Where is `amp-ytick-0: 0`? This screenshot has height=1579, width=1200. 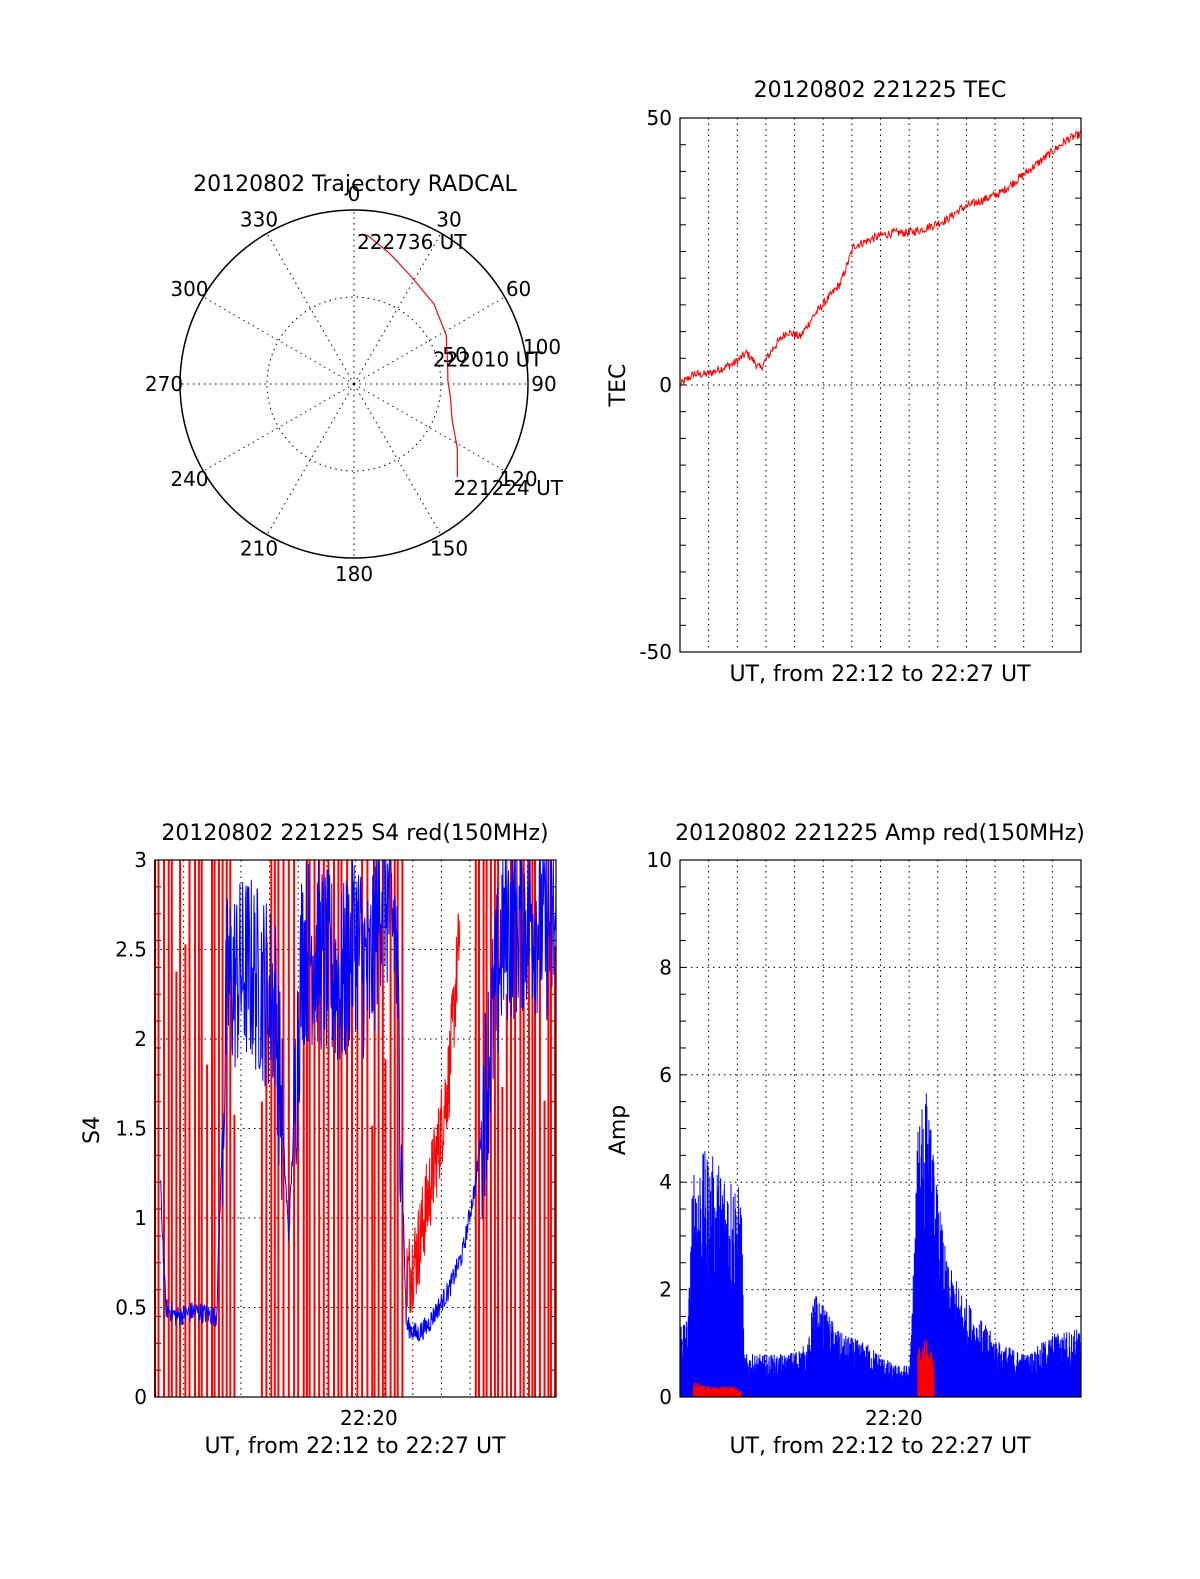
amp-ytick-0: 0 is located at coordinates (665, 1397).